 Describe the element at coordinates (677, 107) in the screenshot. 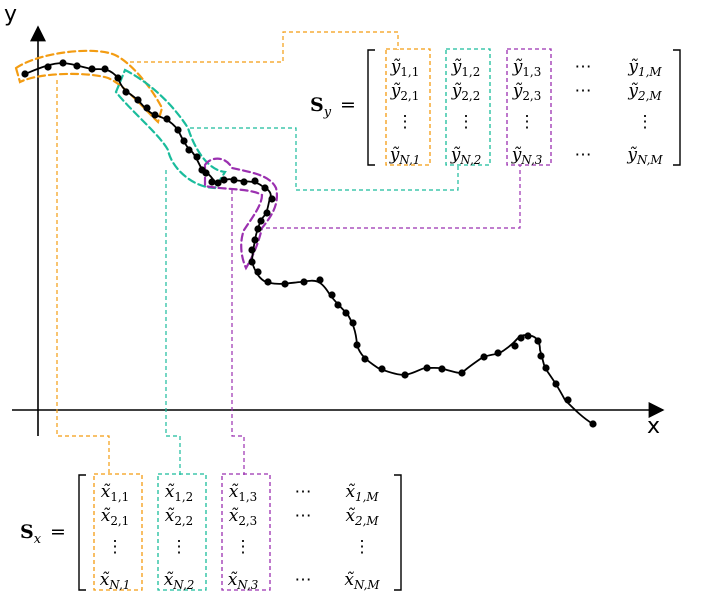

I see `matrix-y-right-bracket` at that location.